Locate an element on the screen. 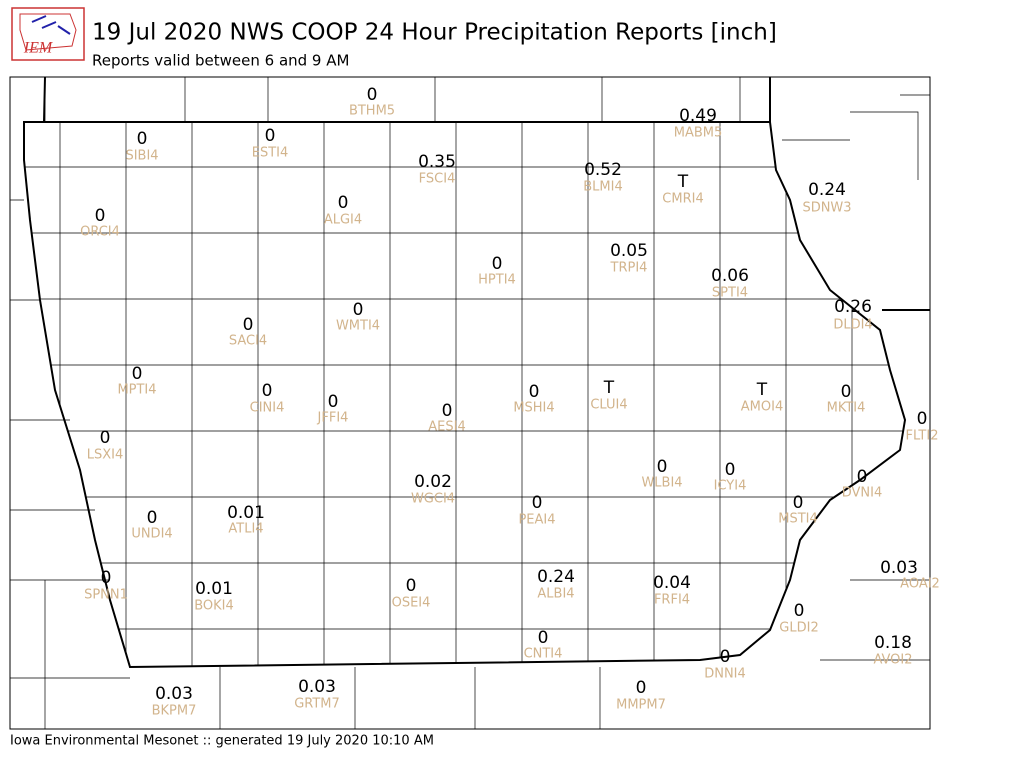 The width and height of the screenshot is (1024, 772). station-id: SPTI4 is located at coordinates (730, 293).